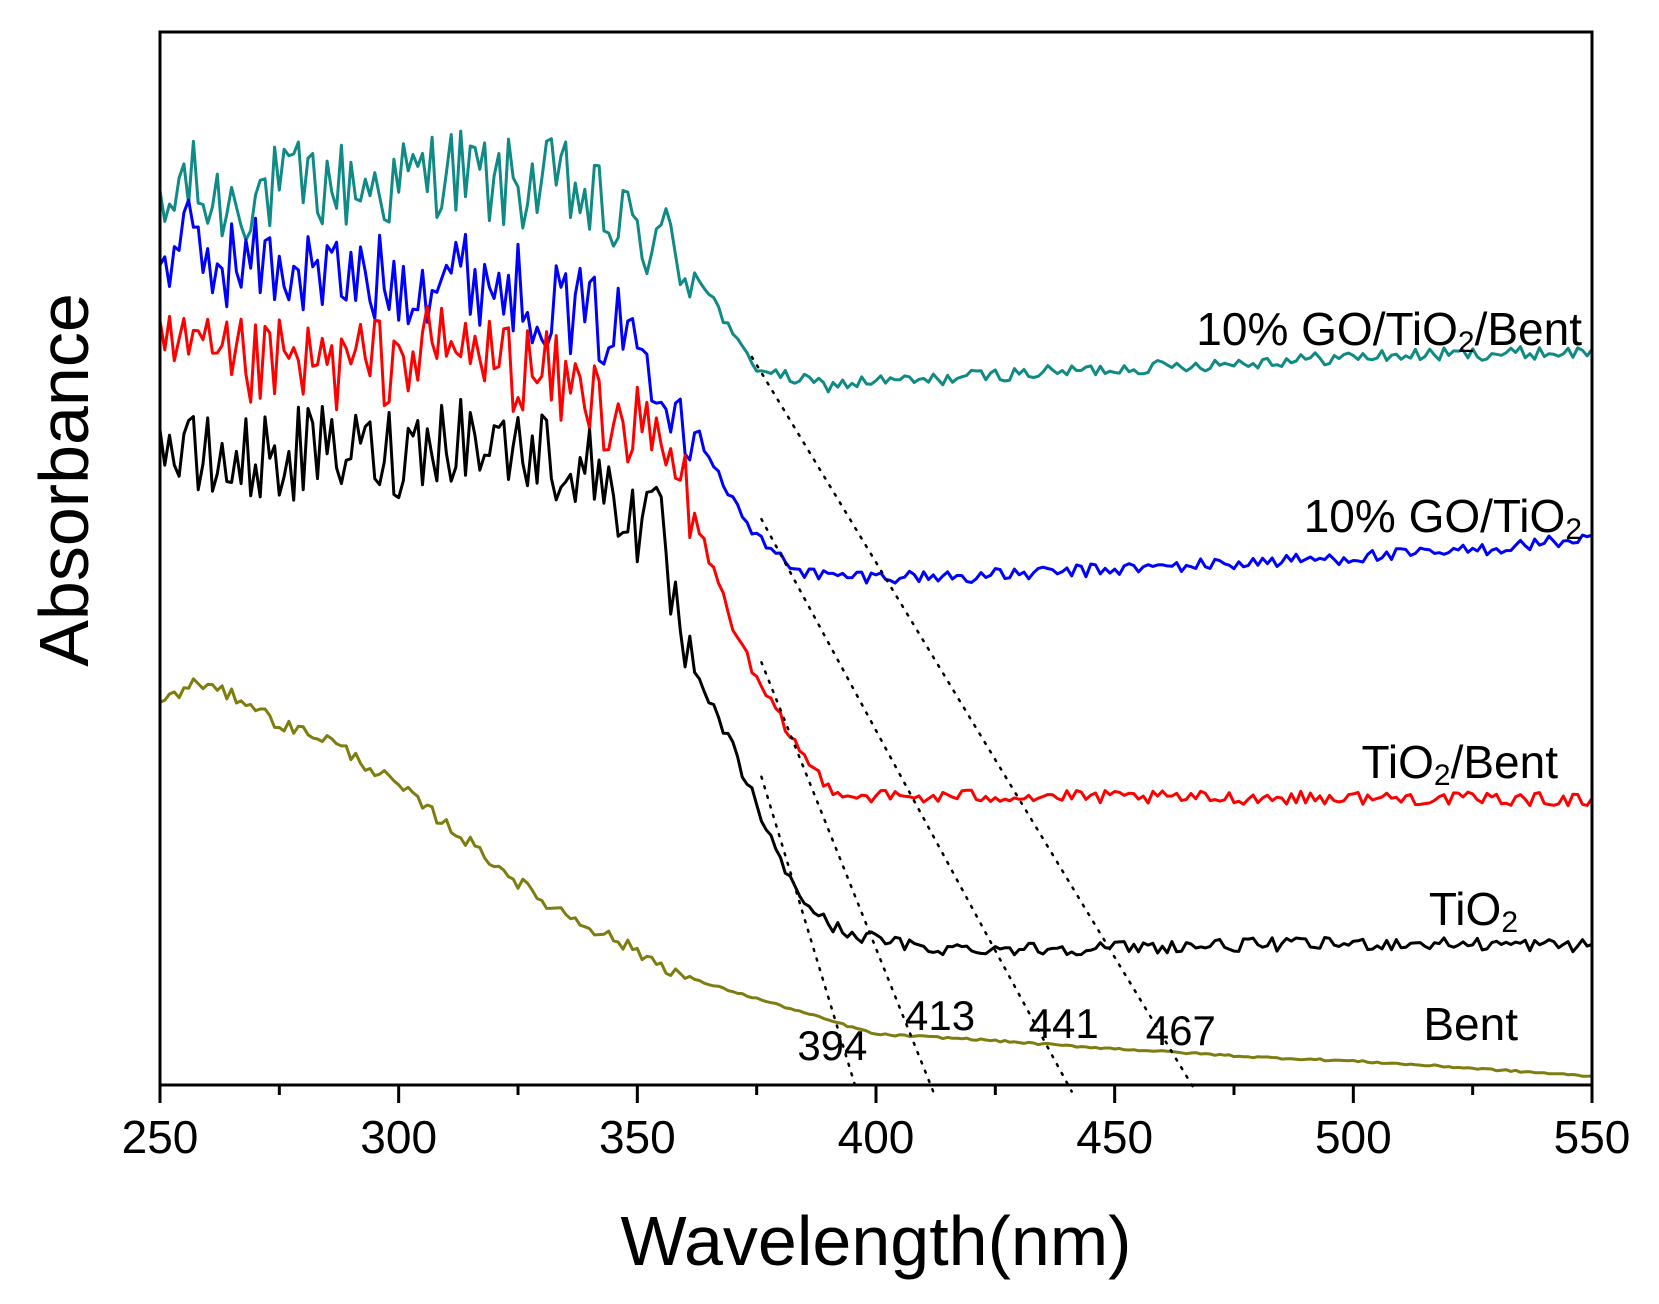 The height and width of the screenshot is (1304, 1659). Describe the element at coordinates (637, 1137) in the screenshot. I see `x-tick-label: 350` at that location.